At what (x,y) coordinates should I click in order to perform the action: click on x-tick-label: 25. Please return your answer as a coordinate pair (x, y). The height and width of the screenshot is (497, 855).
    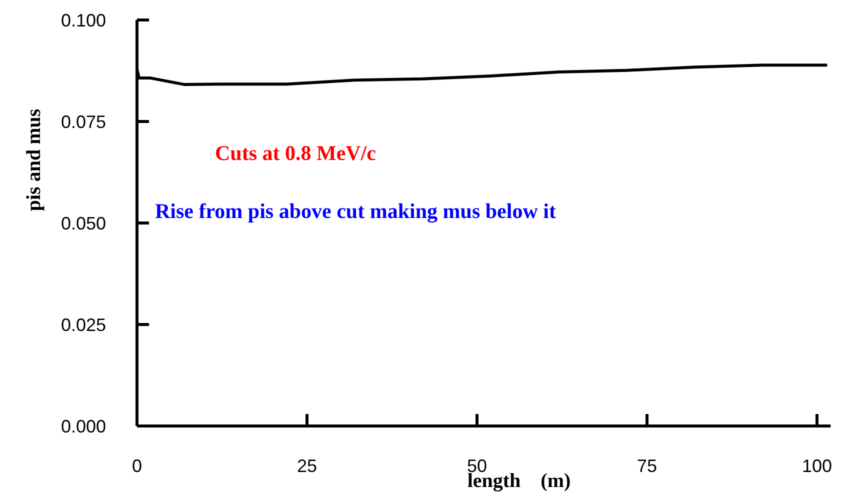
    Looking at the image, I should click on (307, 466).